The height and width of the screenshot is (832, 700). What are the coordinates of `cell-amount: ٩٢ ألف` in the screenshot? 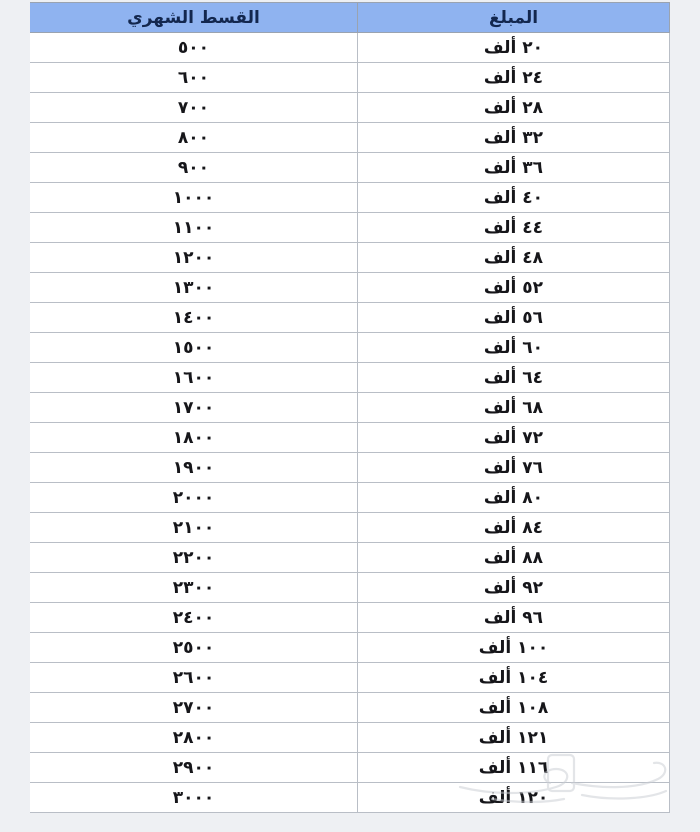 It's located at (513, 587).